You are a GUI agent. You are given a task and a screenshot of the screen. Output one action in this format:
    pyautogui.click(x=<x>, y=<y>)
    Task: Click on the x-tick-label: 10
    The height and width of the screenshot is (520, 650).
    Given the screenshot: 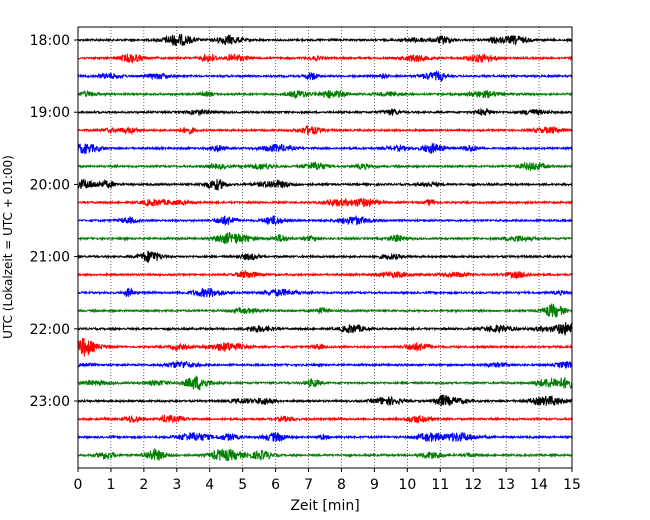 What is the action you would take?
    pyautogui.click(x=407, y=485)
    